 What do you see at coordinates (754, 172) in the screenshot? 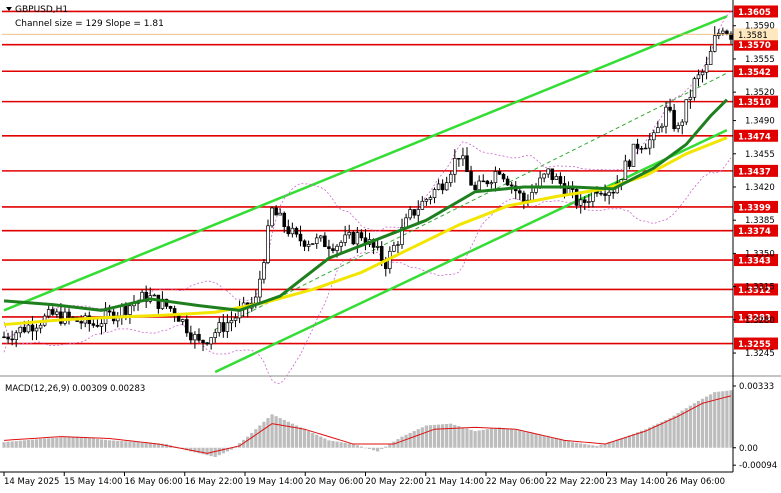
I see `level-label: 1.3437` at bounding box center [754, 172].